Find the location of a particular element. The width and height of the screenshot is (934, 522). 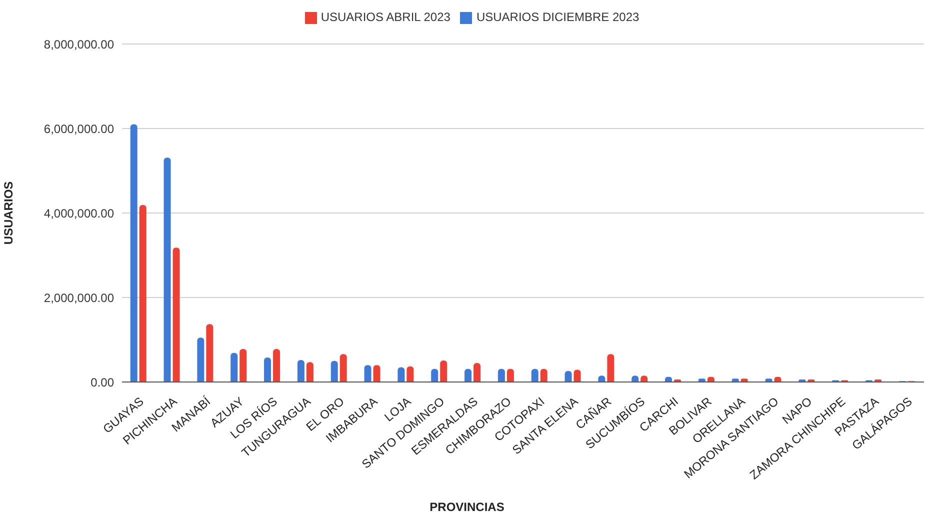

y-tick-label: 6,000,000.00 is located at coordinates (79, 129).